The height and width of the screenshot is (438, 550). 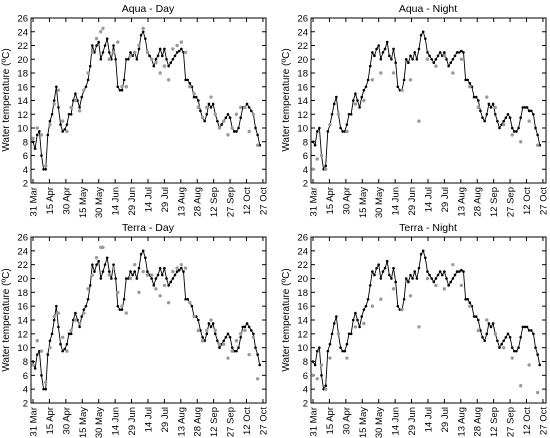 I want to click on panel-title: Aqua - Day, so click(x=148, y=9).